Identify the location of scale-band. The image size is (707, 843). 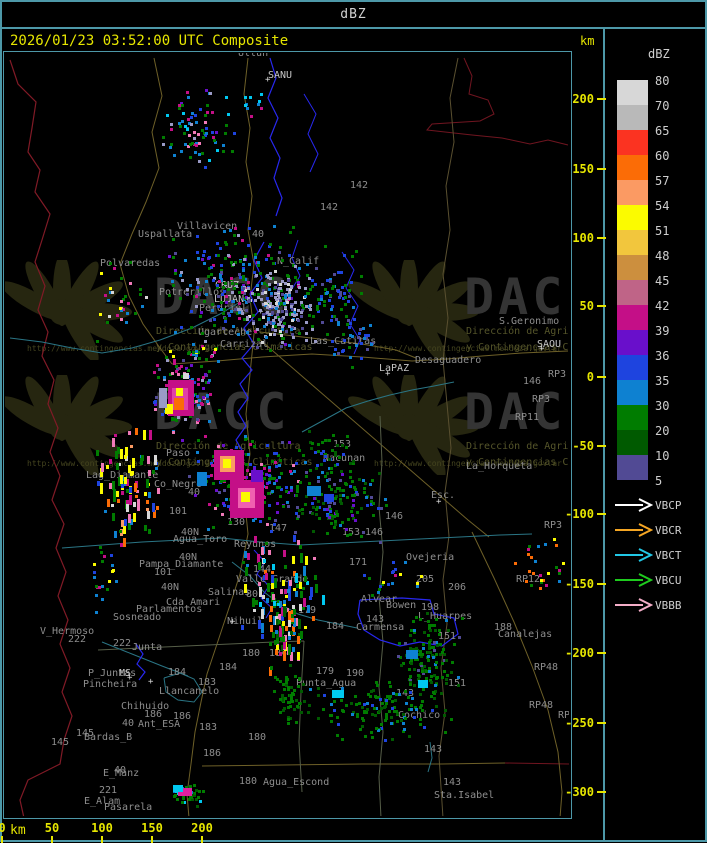
(632, 117).